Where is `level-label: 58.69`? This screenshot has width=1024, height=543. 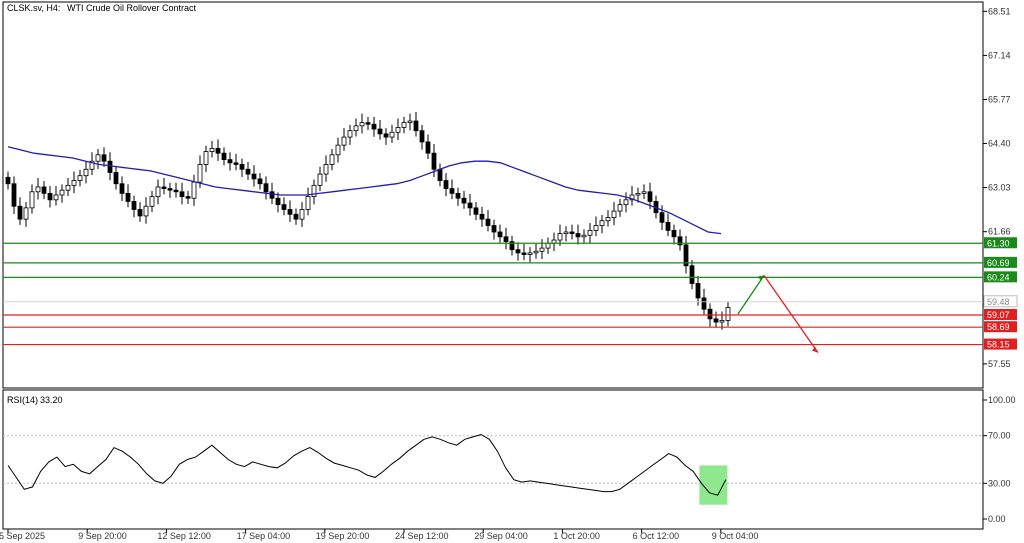 level-label: 58.69 is located at coordinates (998, 327).